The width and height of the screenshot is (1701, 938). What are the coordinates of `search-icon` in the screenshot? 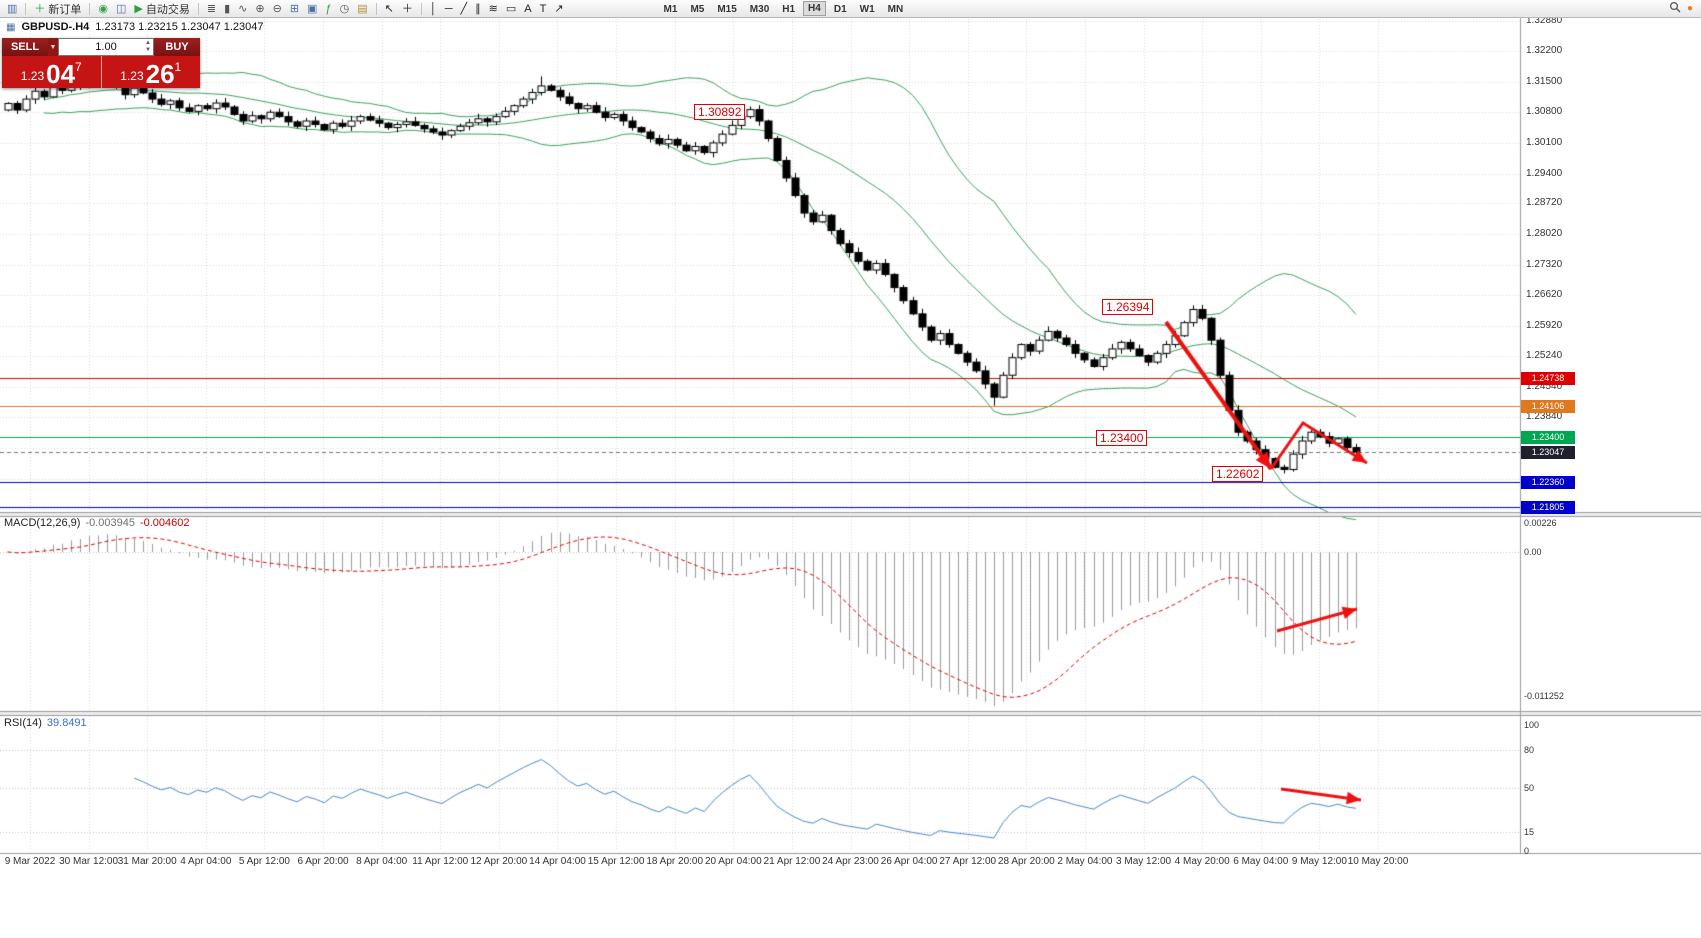 It's located at (1675, 8).